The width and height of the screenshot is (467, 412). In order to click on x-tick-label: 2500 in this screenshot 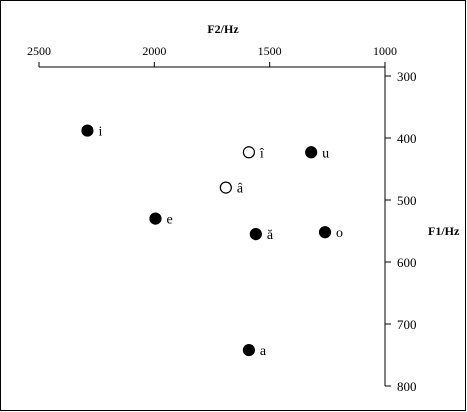, I will do `click(39, 51)`.